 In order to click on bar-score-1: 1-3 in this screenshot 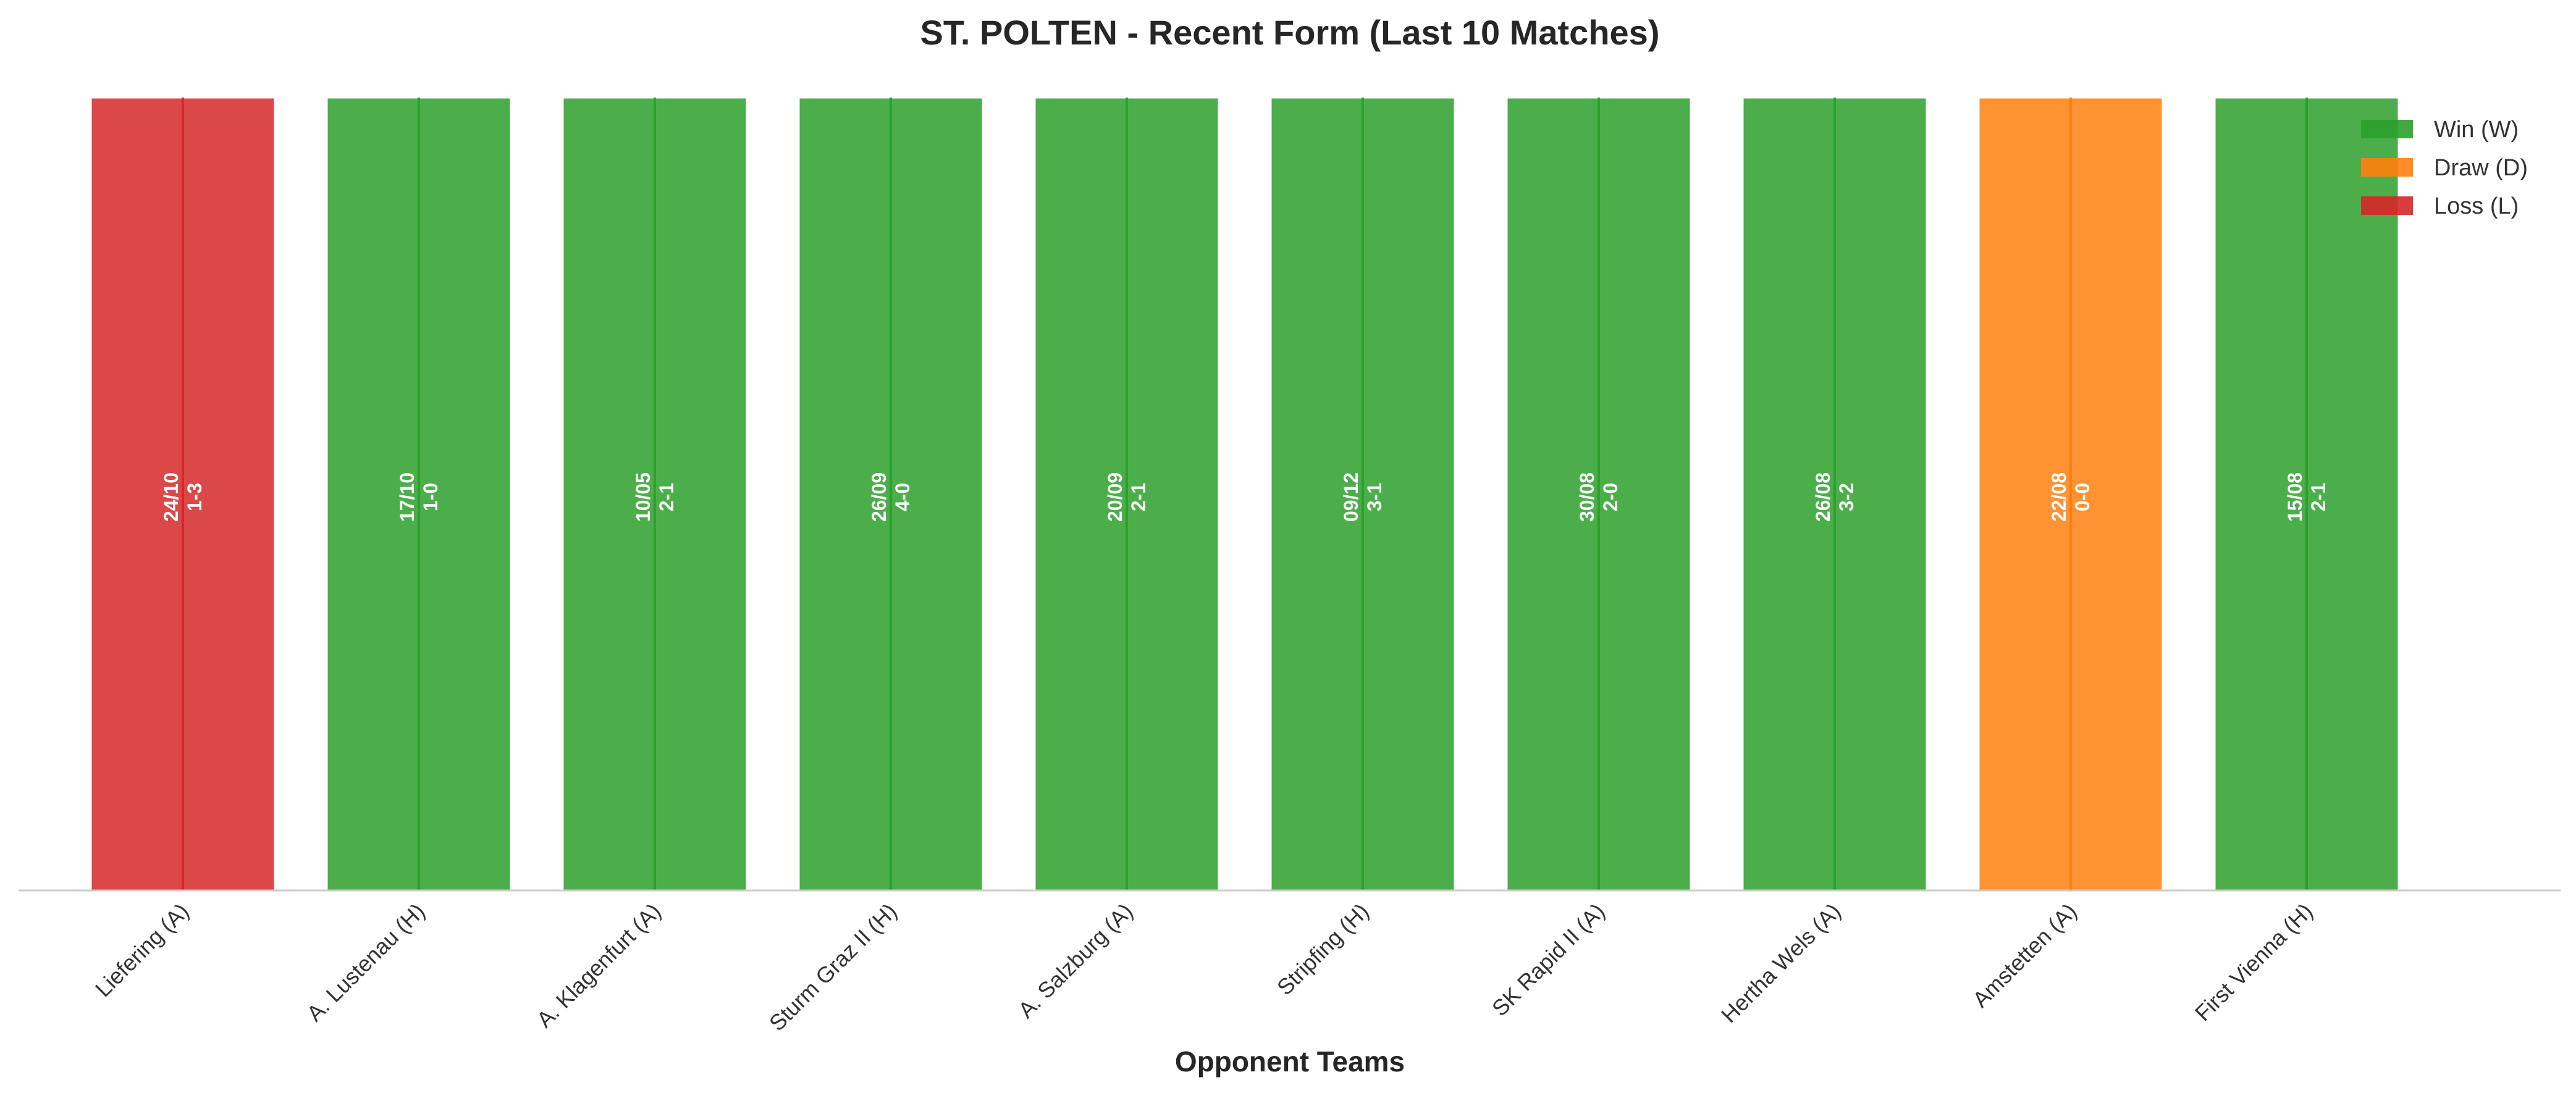, I will do `click(194, 497)`.